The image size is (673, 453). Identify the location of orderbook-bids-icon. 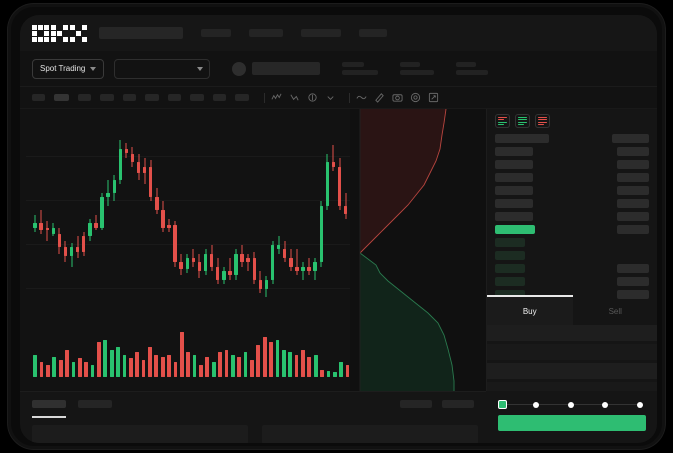
(522, 121).